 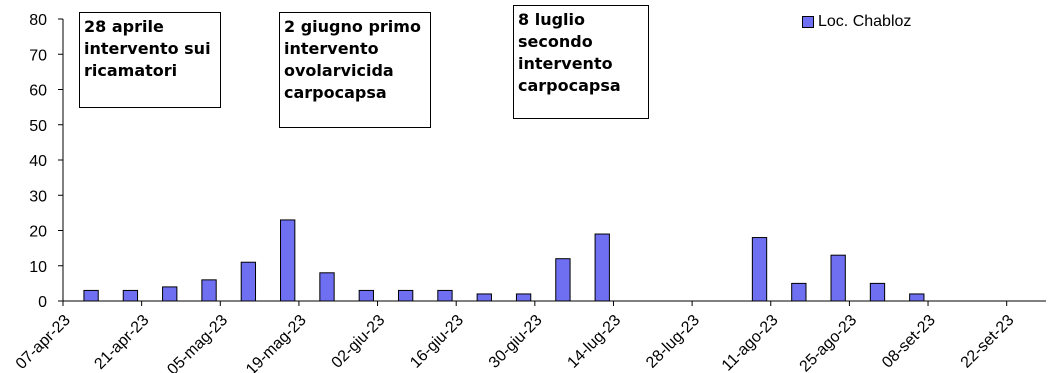 What do you see at coordinates (581, 62) in the screenshot?
I see `annotation-box: 8 luglio secondo intervento carpocapsa` at bounding box center [581, 62].